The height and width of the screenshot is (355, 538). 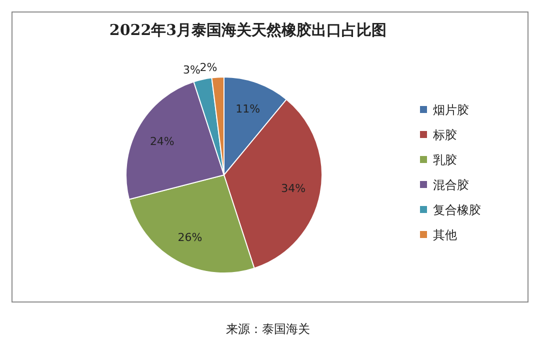 I want to click on data-label: 26%, so click(x=190, y=237).